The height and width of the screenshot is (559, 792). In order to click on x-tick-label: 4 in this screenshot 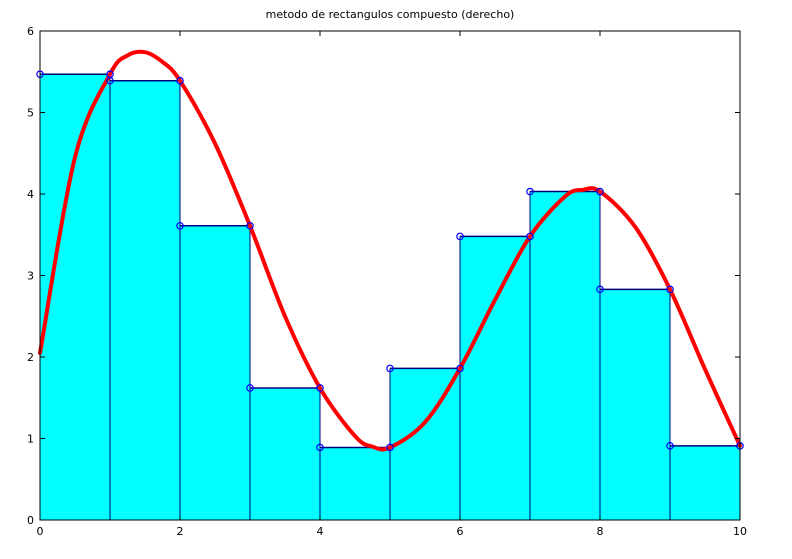, I will do `click(320, 531)`.